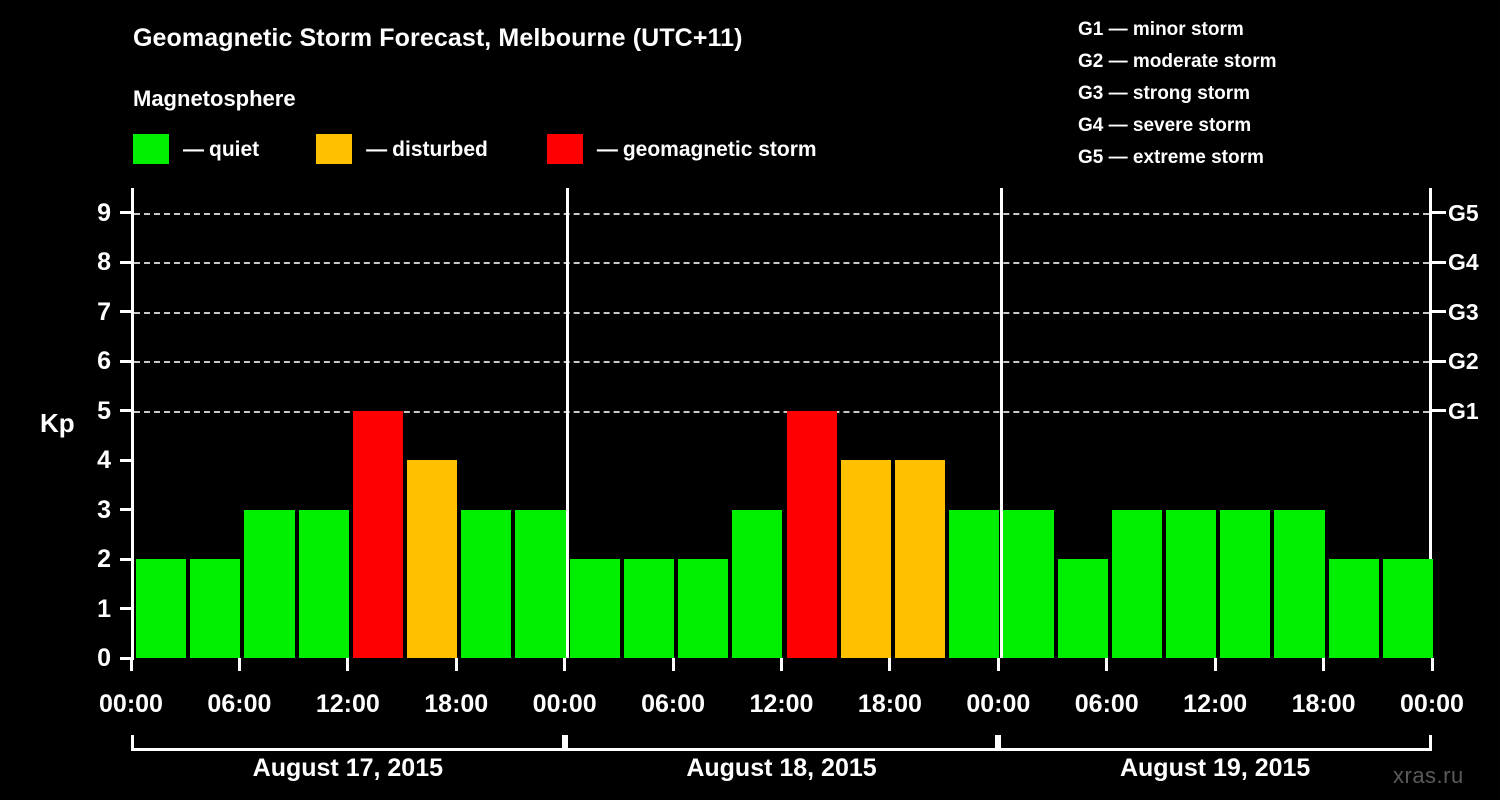 The image size is (1500, 800). What do you see at coordinates (1428, 775) in the screenshot?
I see `watermark: xras.ru` at bounding box center [1428, 775].